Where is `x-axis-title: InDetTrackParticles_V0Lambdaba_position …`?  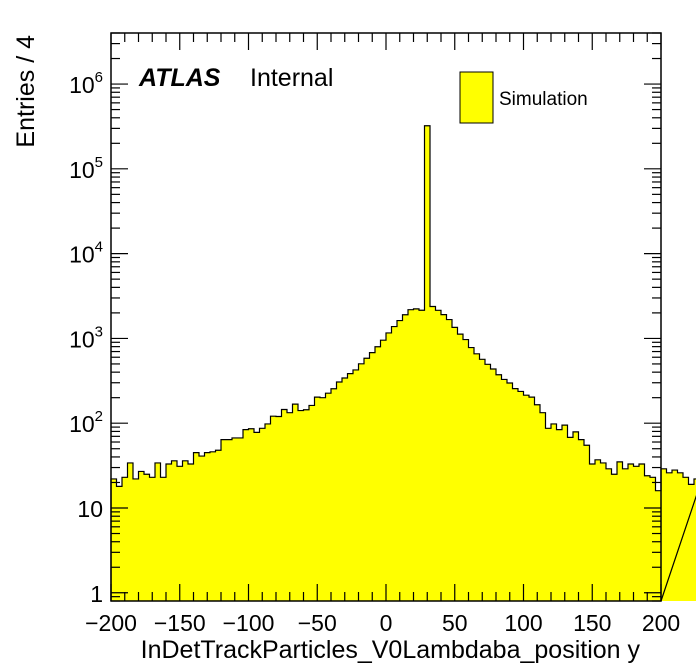 x-axis-title: InDetTrackParticles_V0Lambdaba_position … is located at coordinates (391, 650).